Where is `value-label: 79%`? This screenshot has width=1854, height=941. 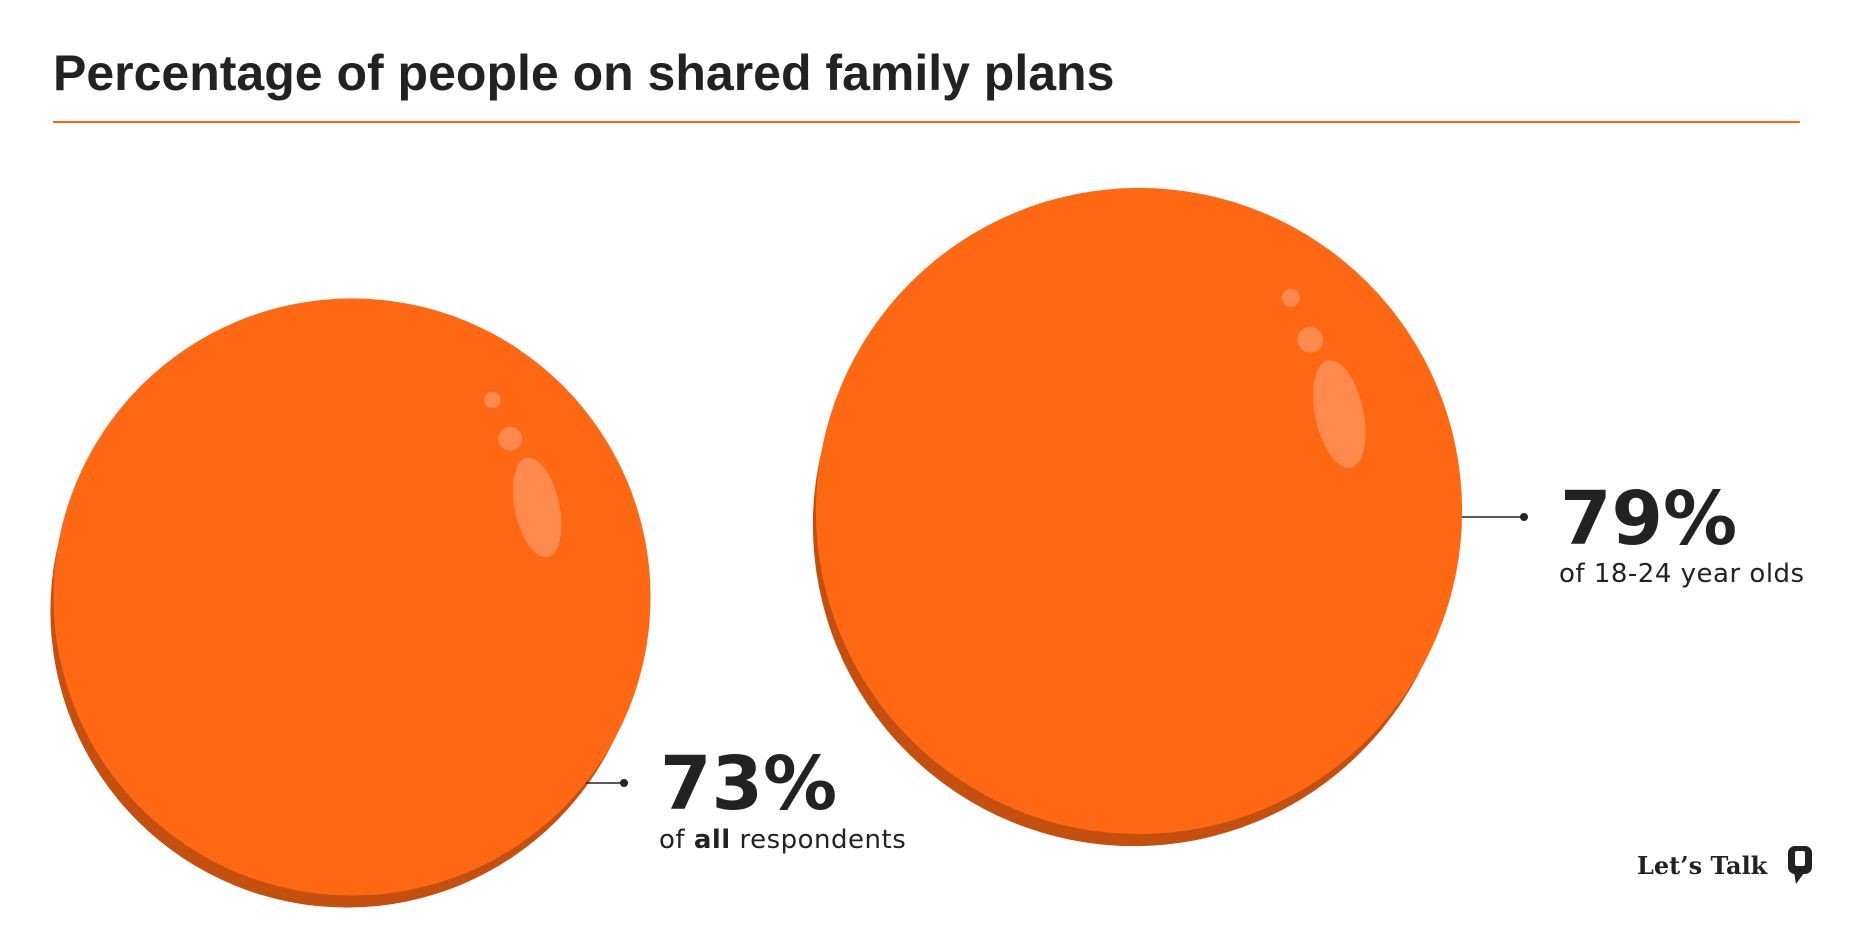
value-label: 79% is located at coordinates (1648, 519).